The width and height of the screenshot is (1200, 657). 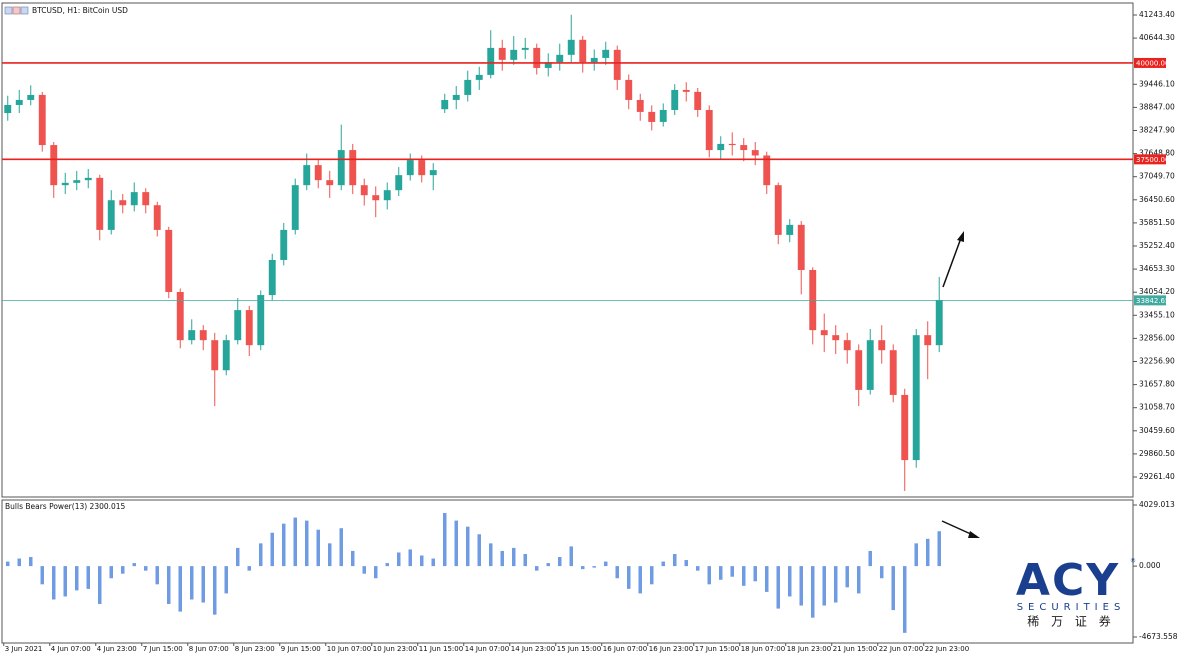 What do you see at coordinates (71, 649) in the screenshot?
I see `x-tick-label: 4 Jun 07:00` at bounding box center [71, 649].